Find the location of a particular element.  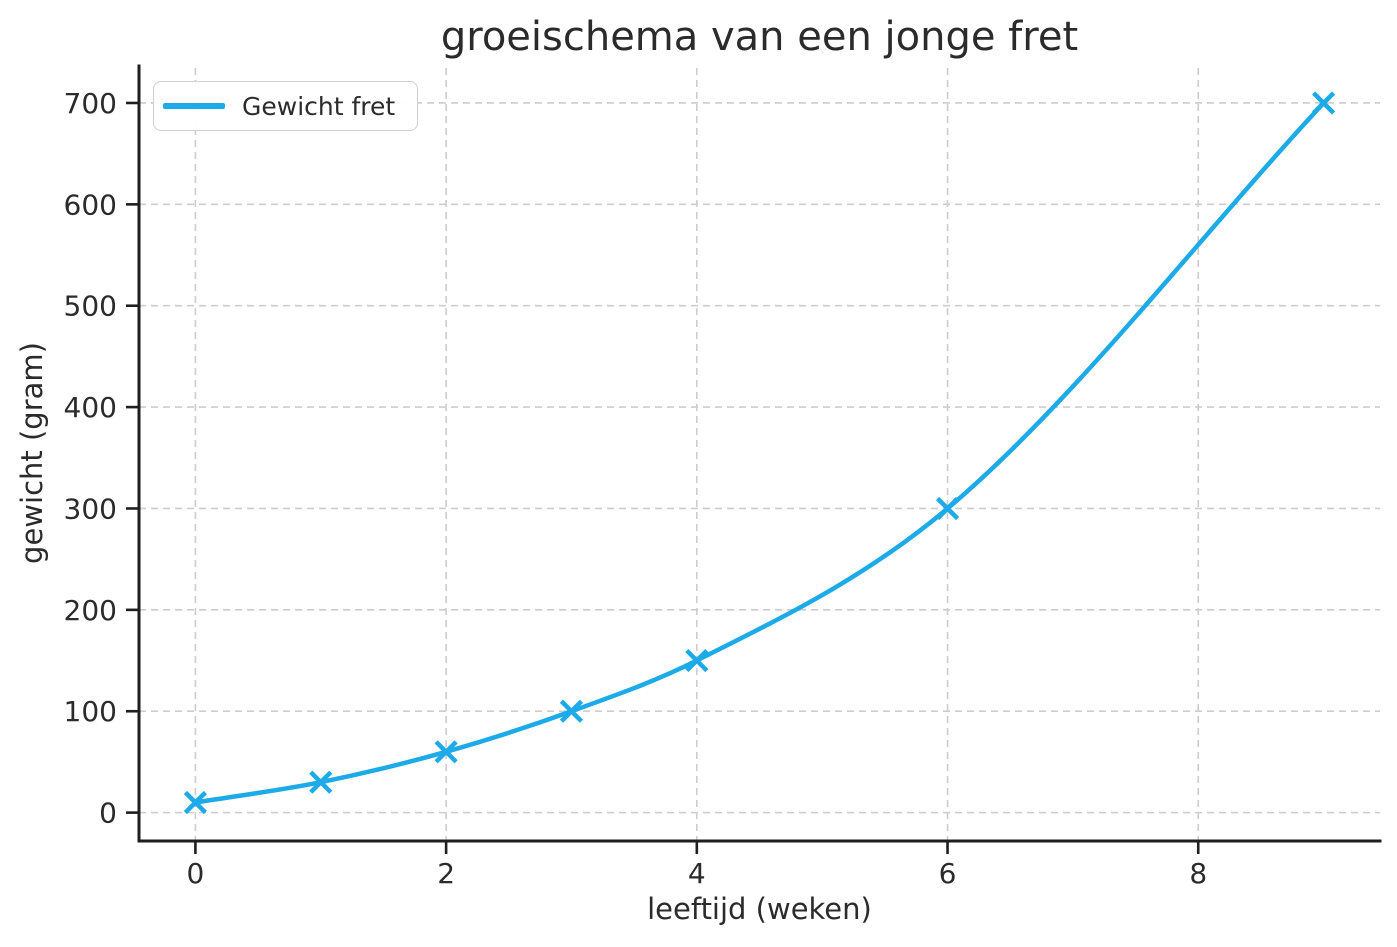

x-tick-labels: 0 2 4 6 8 is located at coordinates (696, 873).